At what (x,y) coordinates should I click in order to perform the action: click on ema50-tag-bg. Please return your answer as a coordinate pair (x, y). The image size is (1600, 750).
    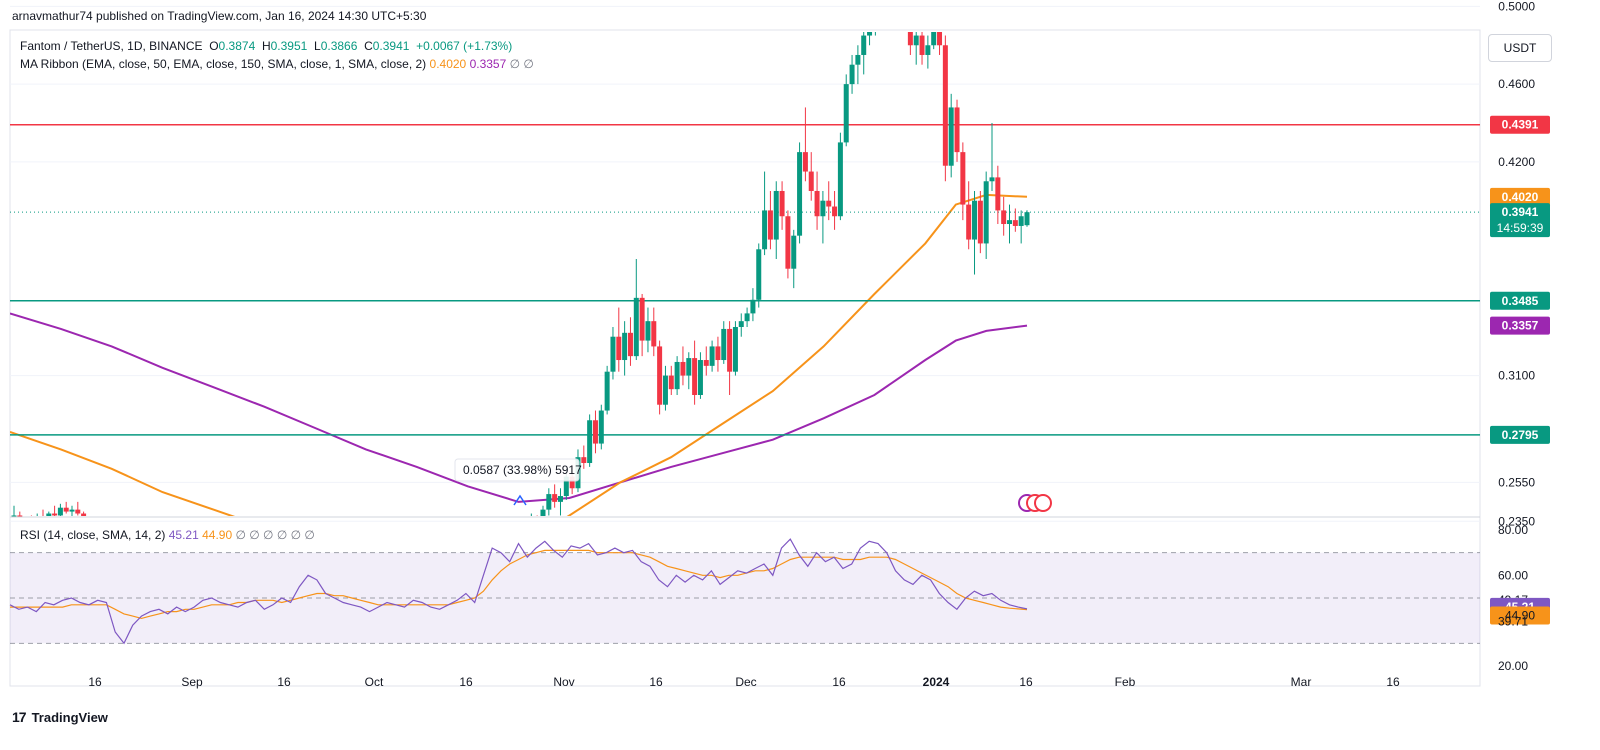
    Looking at the image, I should click on (1520, 196).